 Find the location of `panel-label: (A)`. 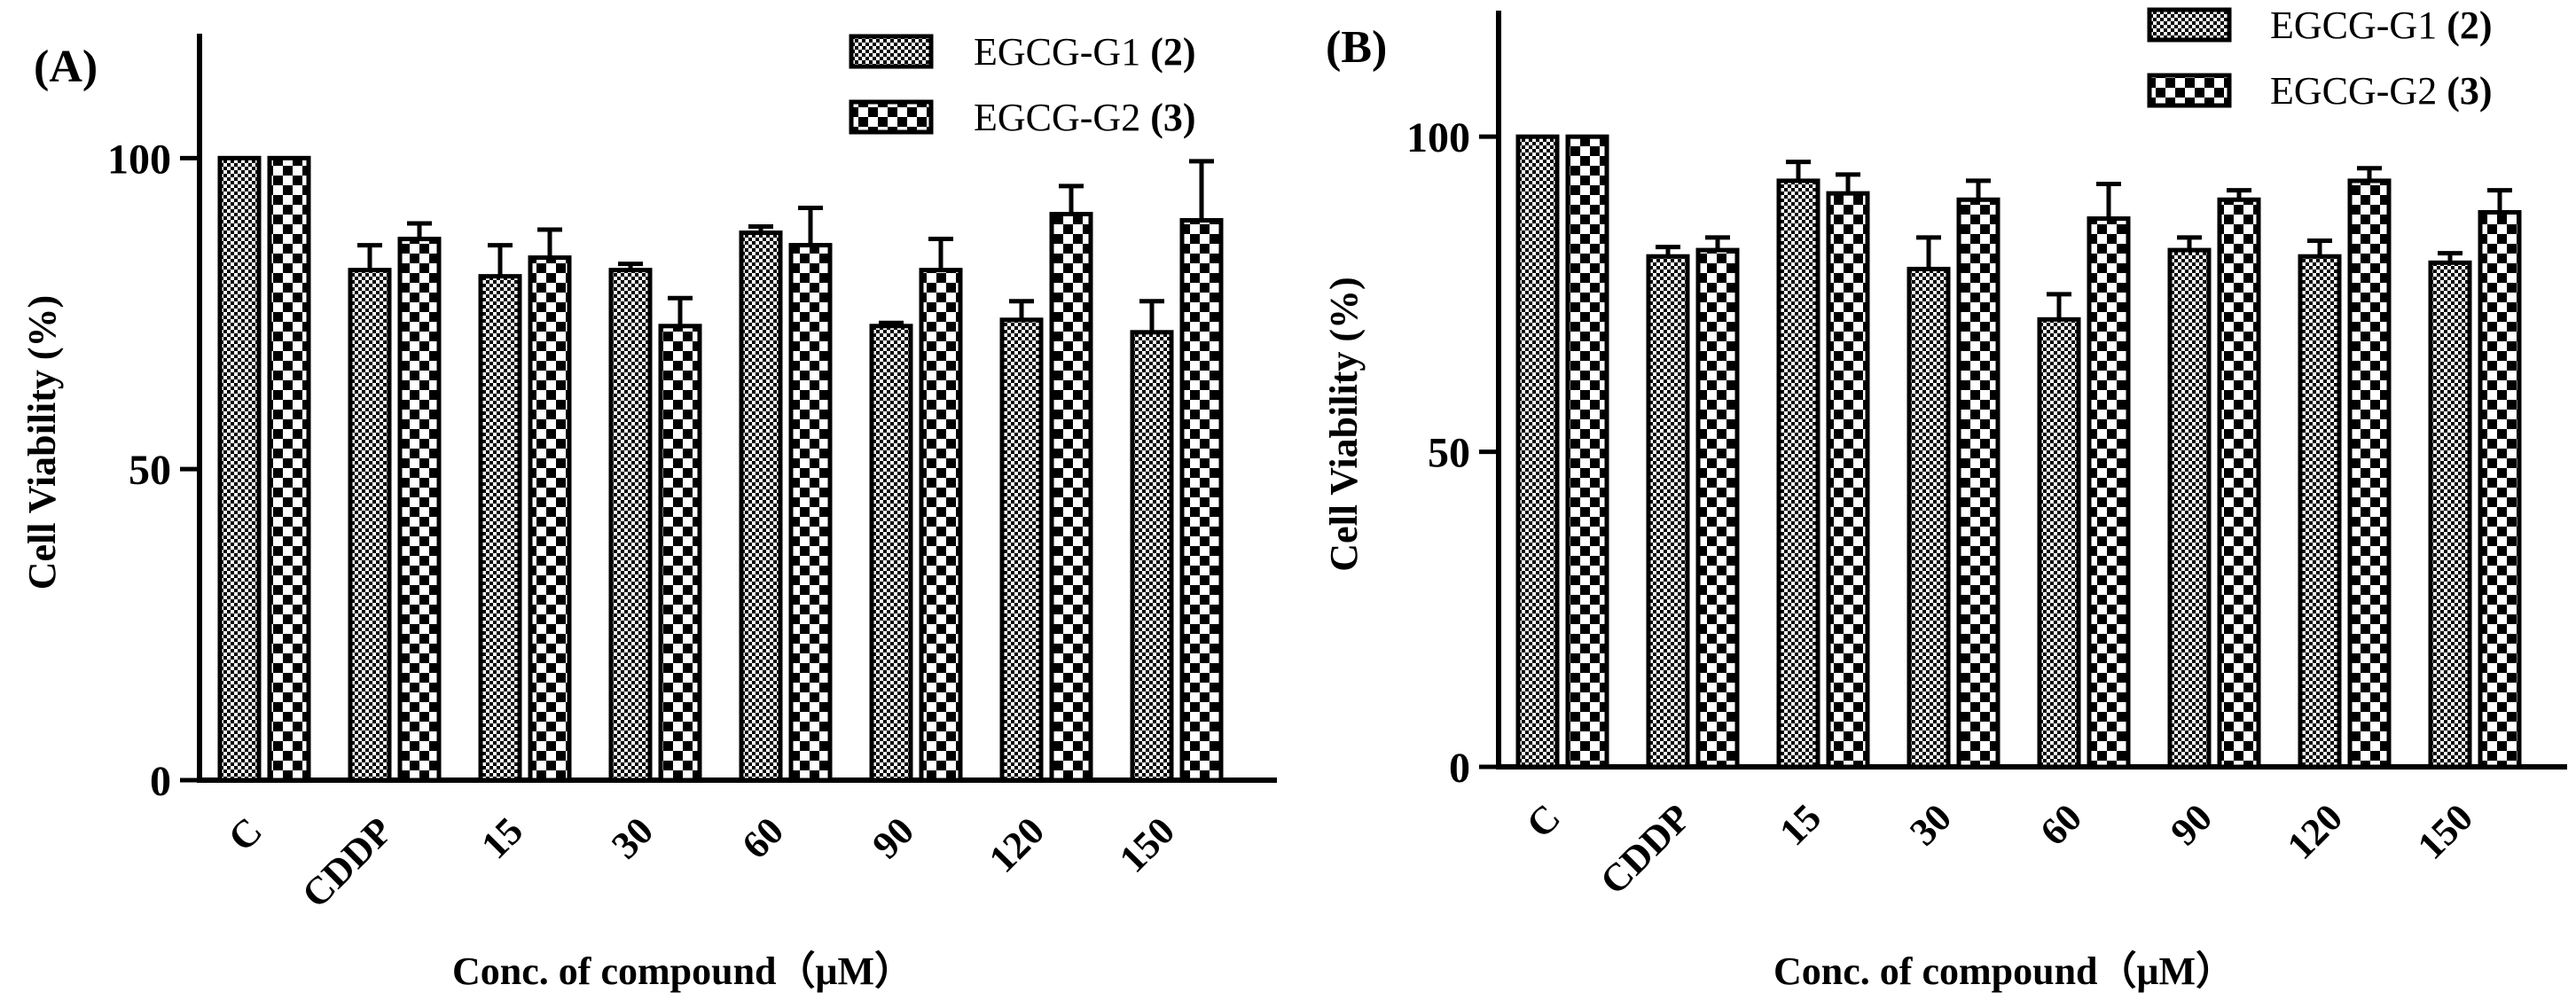

panel-label: (A) is located at coordinates (66, 67).